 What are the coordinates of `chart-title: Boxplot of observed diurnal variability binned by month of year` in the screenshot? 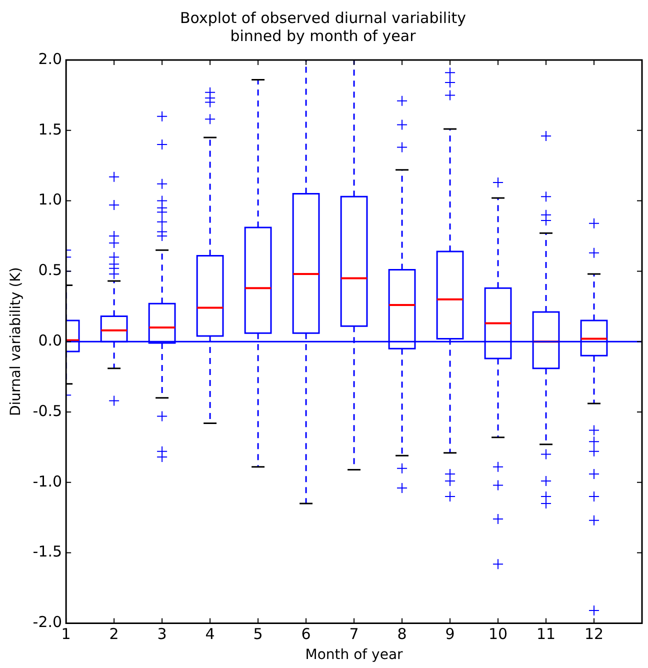 It's located at (323, 26).